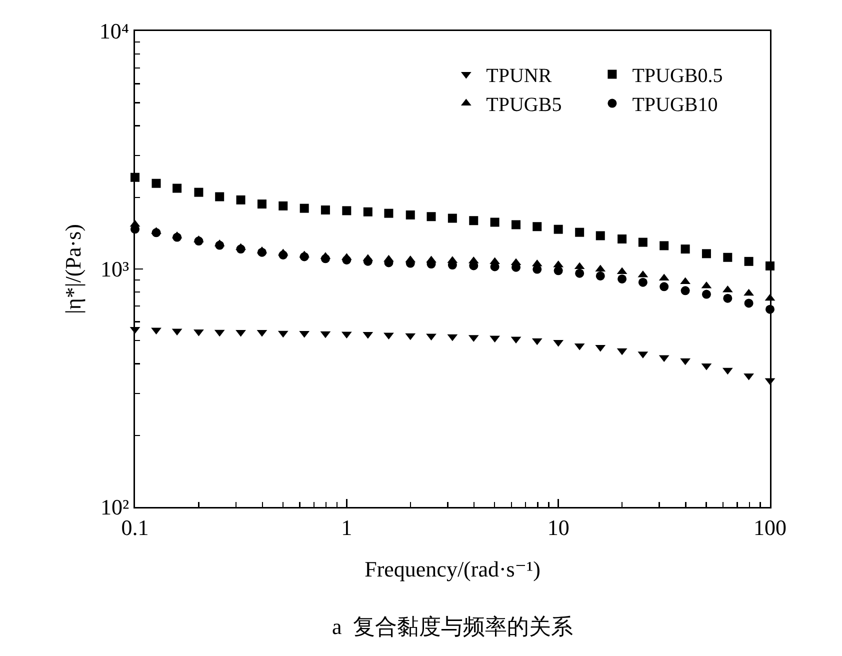 The image size is (842, 656). What do you see at coordinates (519, 76) in the screenshot?
I see `legend-label: TPUNR` at bounding box center [519, 76].